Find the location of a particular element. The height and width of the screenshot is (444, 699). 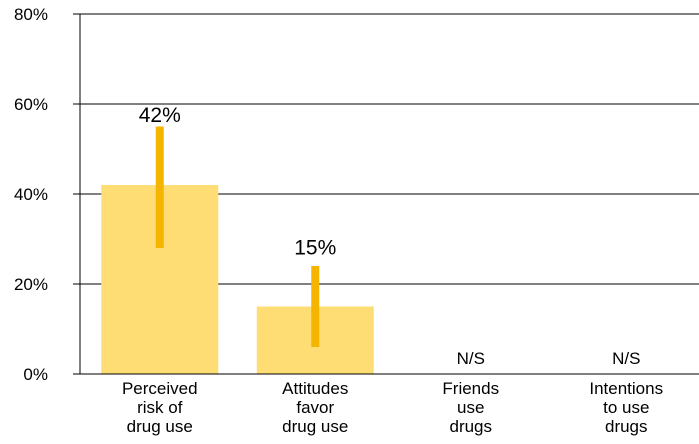

category-label-line: Intentions is located at coordinates (626, 388).